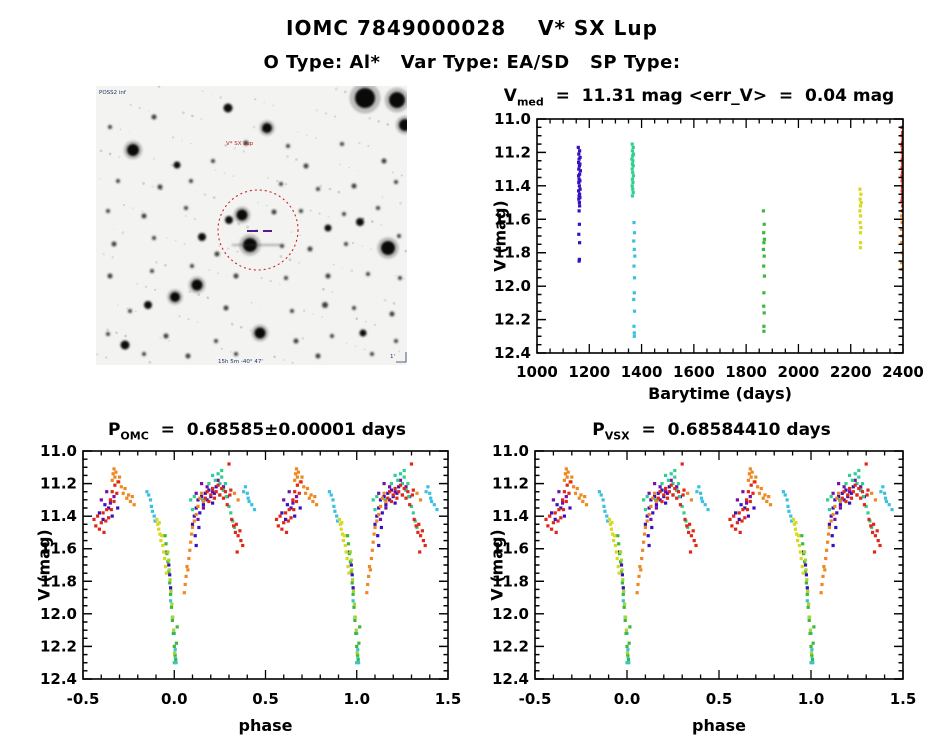  I want to click on vsx-plot-title: PVSX = 0.68584410 days, so click(711, 431).